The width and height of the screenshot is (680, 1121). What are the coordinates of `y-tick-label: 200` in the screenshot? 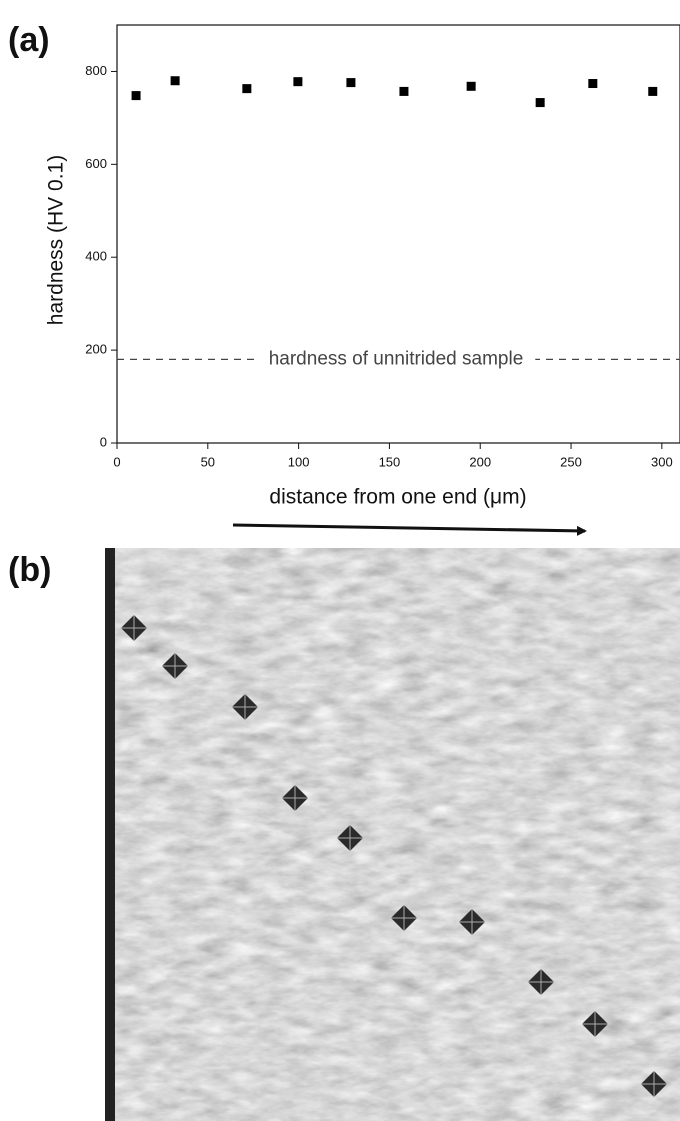 It's located at (96, 349).